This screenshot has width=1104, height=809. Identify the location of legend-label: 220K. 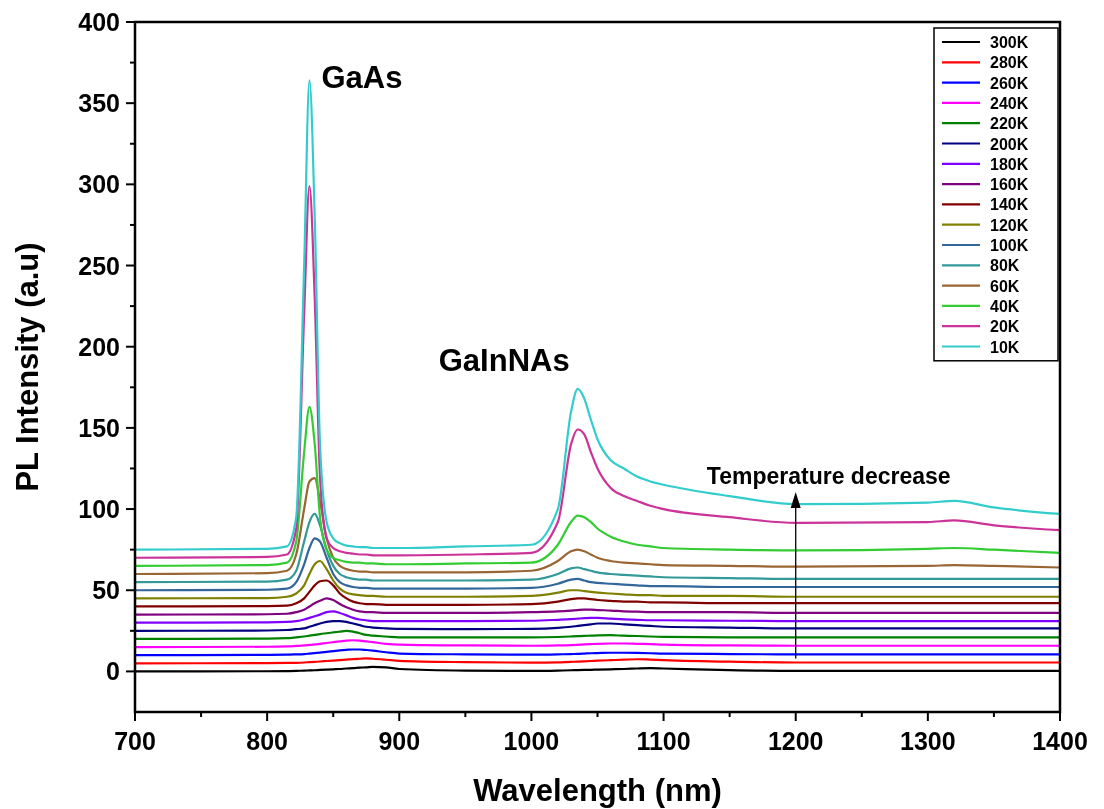
(1009, 124).